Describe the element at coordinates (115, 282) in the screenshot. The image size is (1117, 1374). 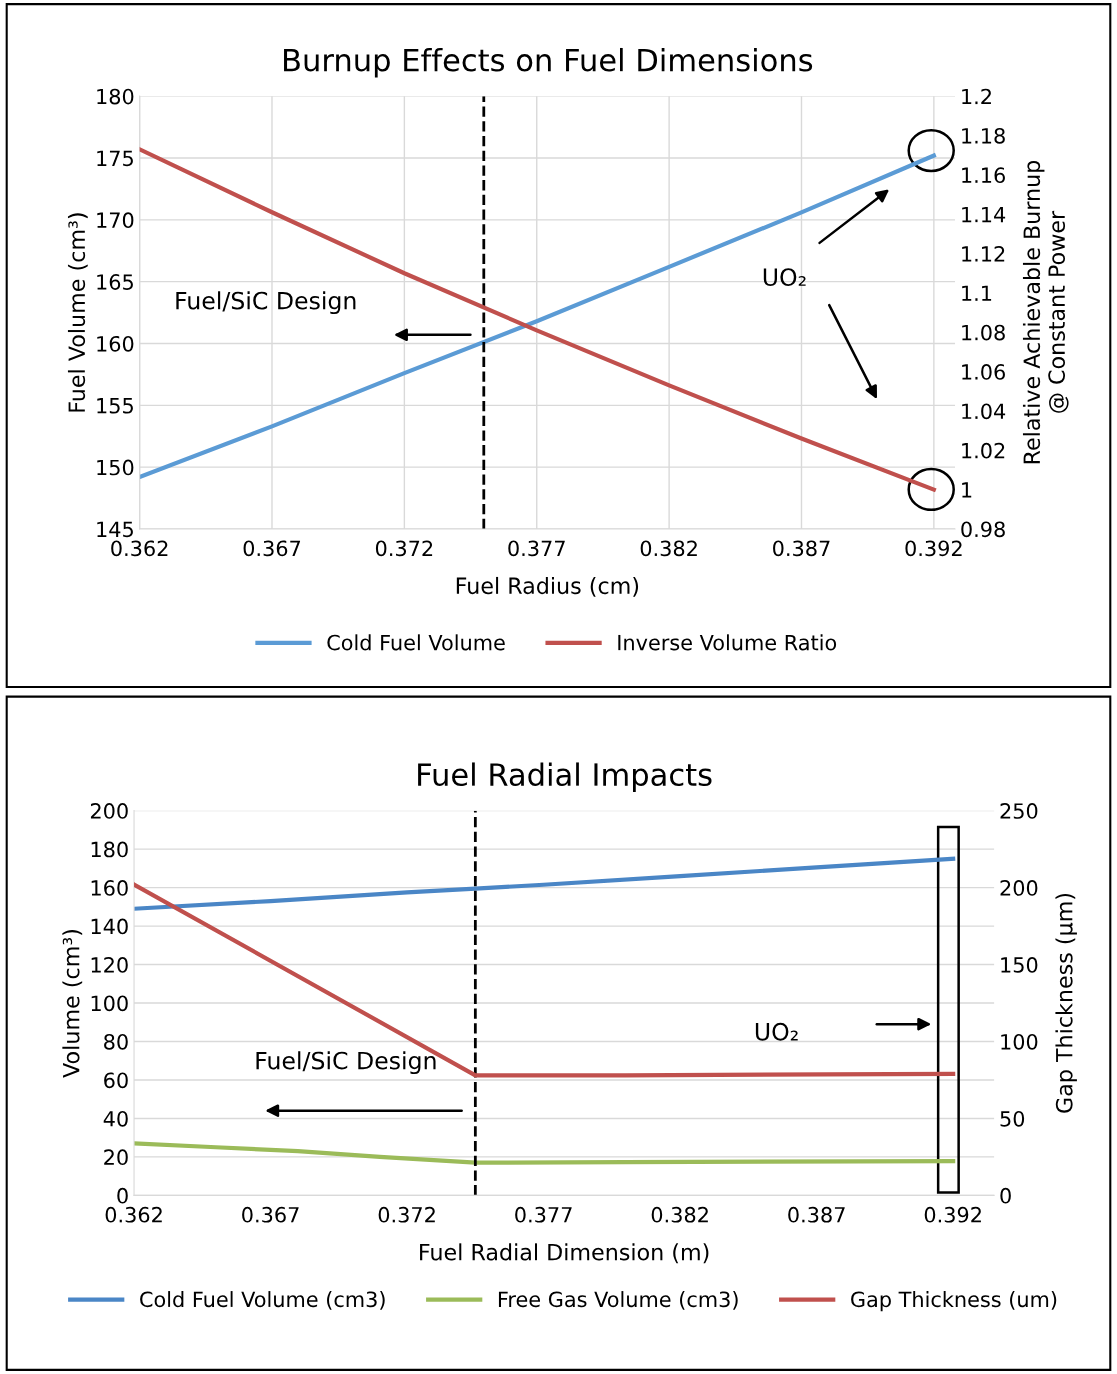
I see `y-tick-label: 165` at that location.